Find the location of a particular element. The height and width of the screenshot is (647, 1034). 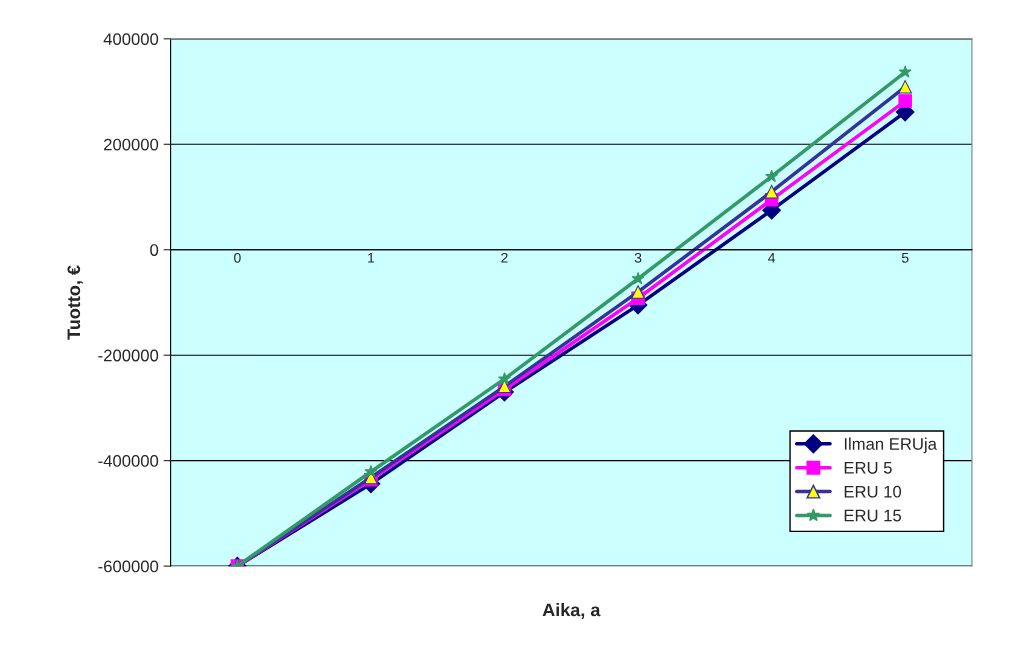

legend-label: ERU 5 is located at coordinates (868, 468).